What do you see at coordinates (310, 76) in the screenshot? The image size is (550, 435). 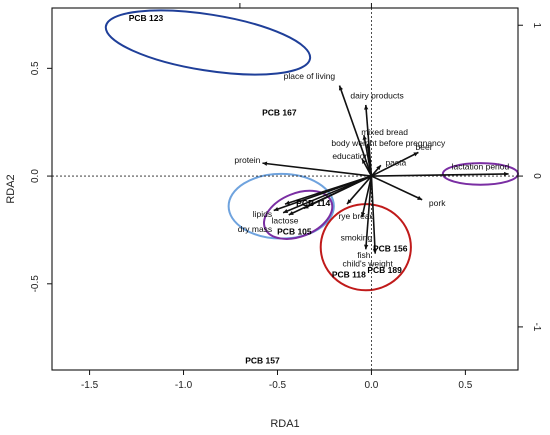 I see `vector-label-place-of-living: place of living` at bounding box center [310, 76].